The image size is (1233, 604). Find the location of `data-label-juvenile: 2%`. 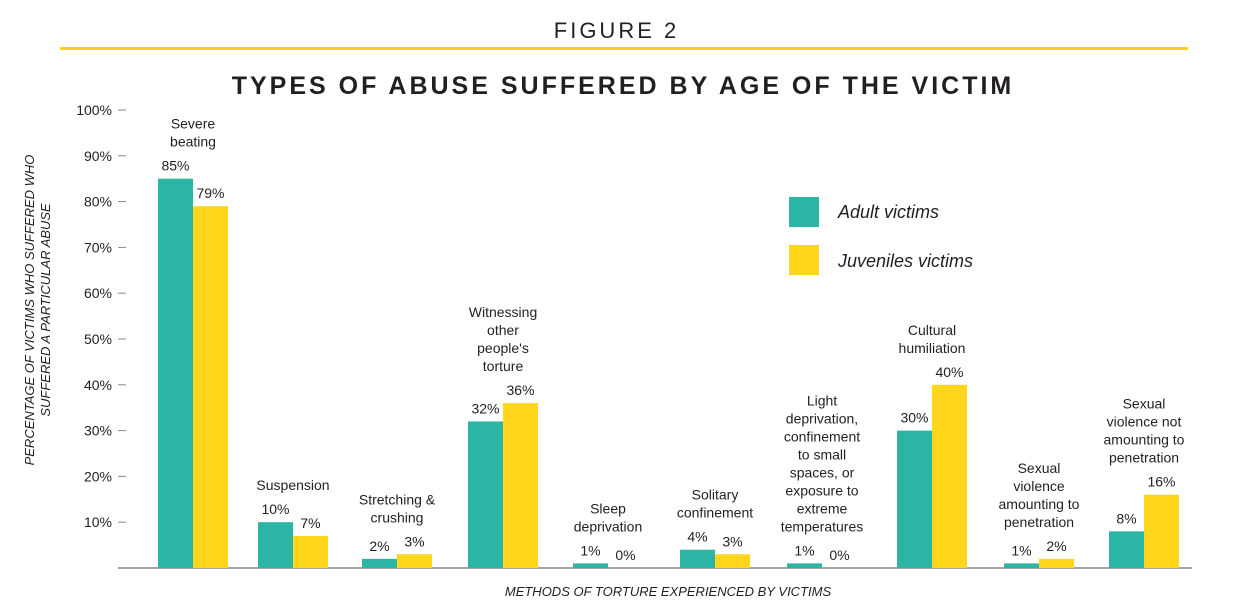

data-label-juvenile: 2% is located at coordinates (1056, 546).